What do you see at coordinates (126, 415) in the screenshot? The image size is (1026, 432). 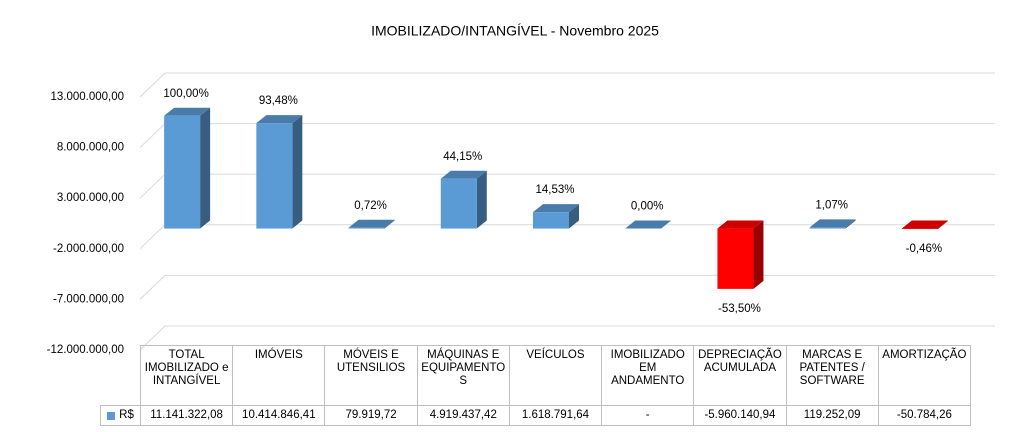 I see `legend-label: R$` at bounding box center [126, 415].